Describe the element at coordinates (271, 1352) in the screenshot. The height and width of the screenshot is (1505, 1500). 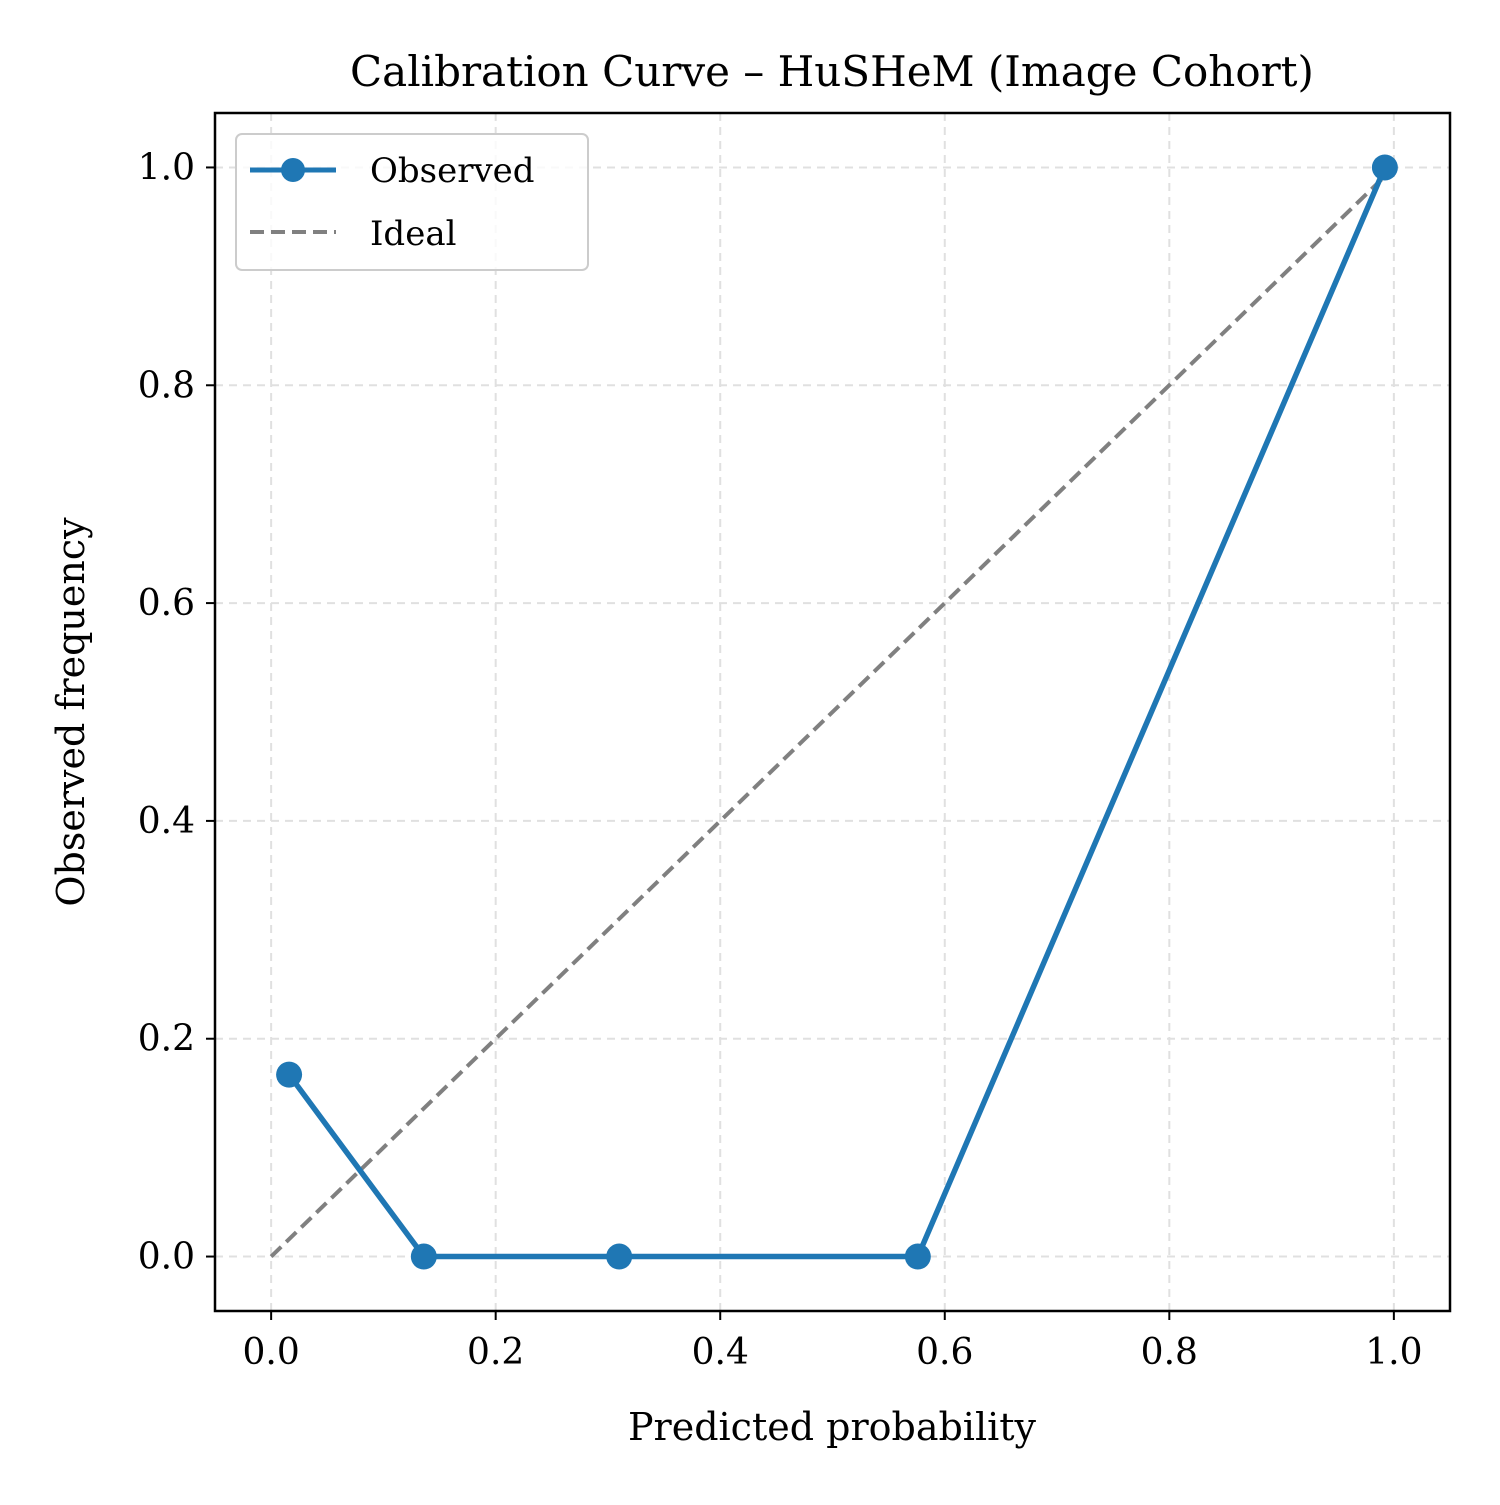
I see `x-tick-label: 0.0` at that location.